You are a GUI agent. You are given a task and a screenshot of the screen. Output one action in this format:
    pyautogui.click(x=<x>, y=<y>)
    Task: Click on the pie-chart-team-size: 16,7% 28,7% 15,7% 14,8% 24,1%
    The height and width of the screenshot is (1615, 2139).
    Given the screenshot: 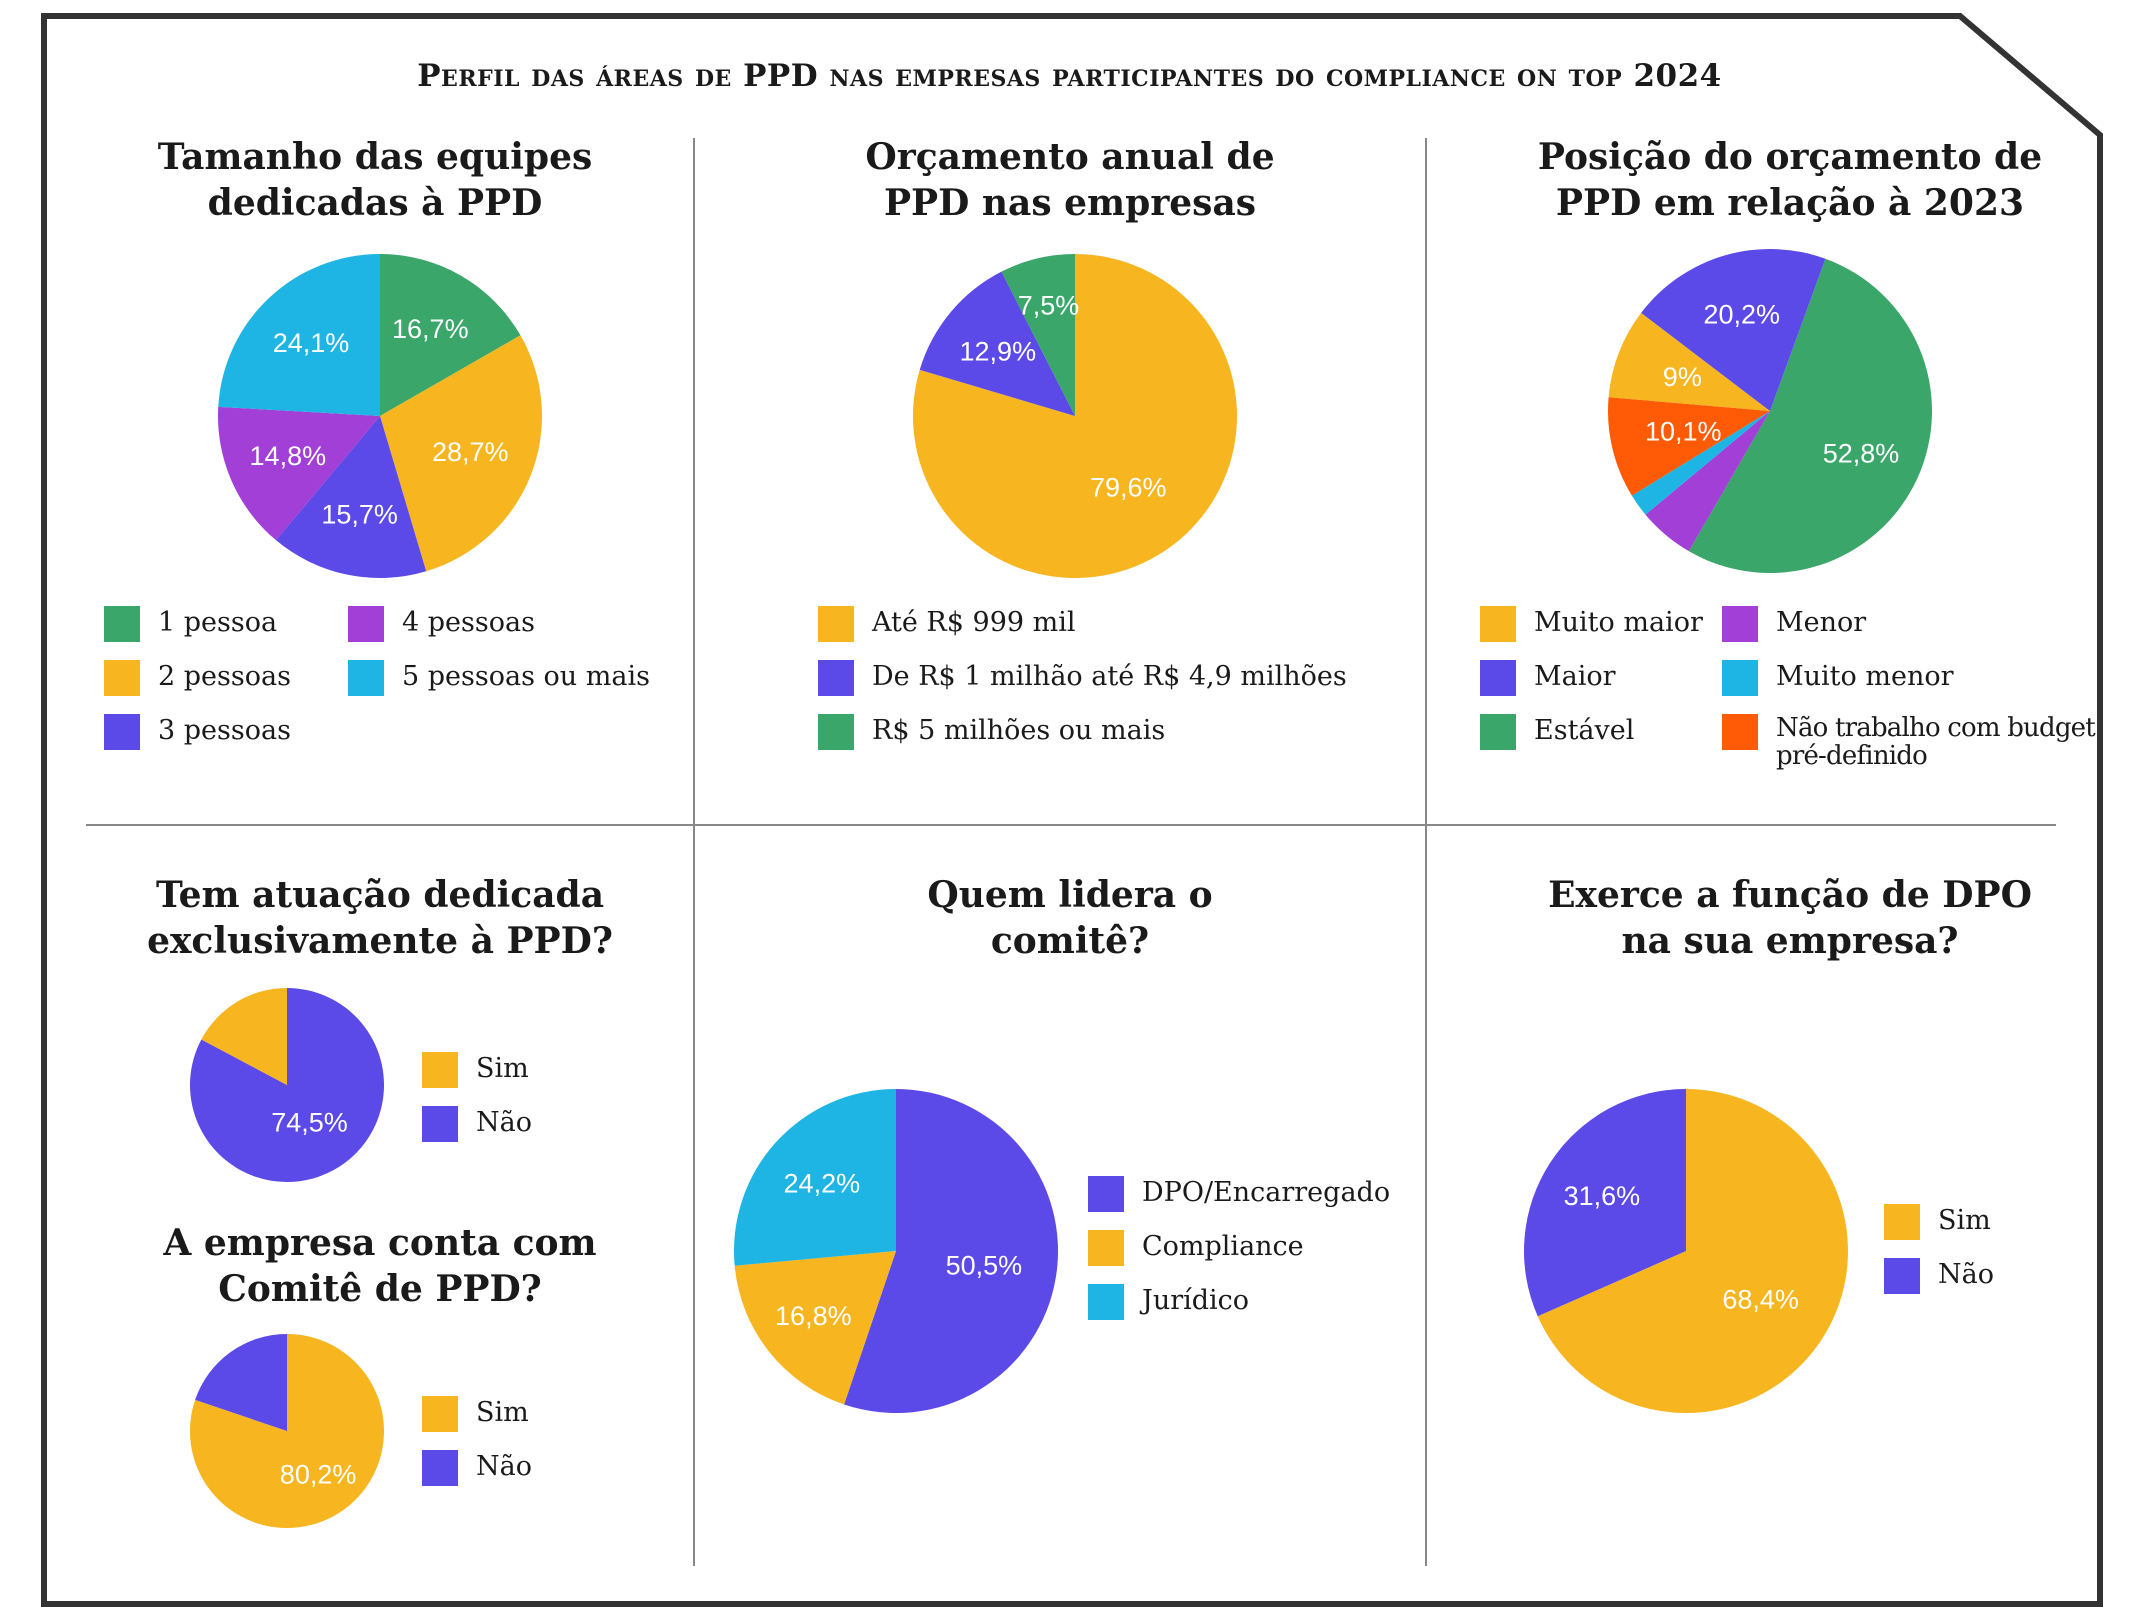 What is the action you would take?
    pyautogui.click(x=380, y=416)
    